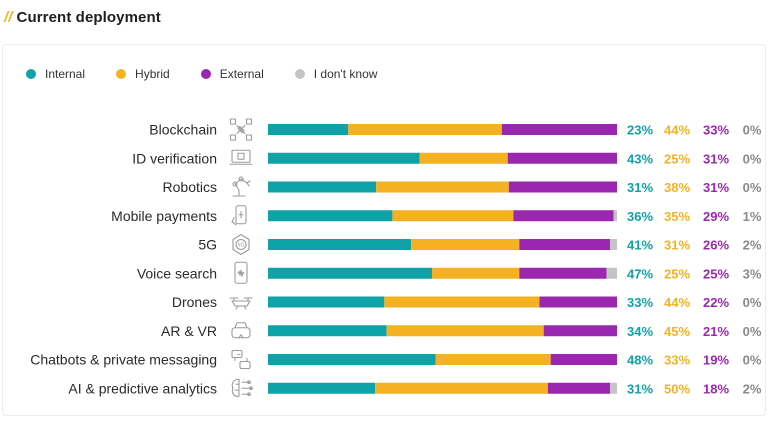 This screenshot has height=432, width=768. What do you see at coordinates (322, 187) in the screenshot?
I see `bar-internal-robotics` at bounding box center [322, 187].